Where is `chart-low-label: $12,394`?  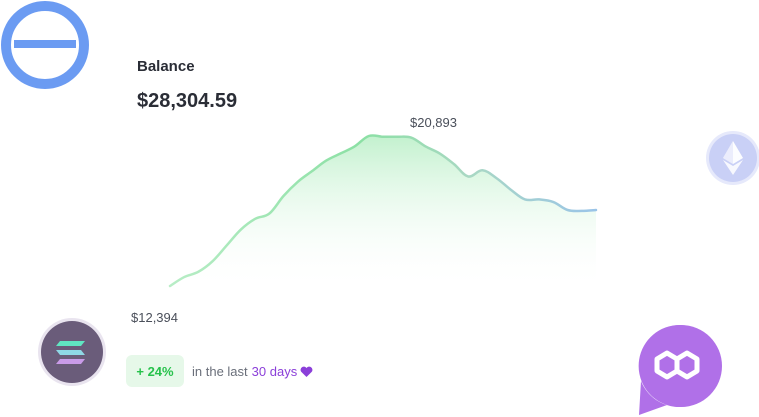 chart-low-label: $12,394 is located at coordinates (154, 317).